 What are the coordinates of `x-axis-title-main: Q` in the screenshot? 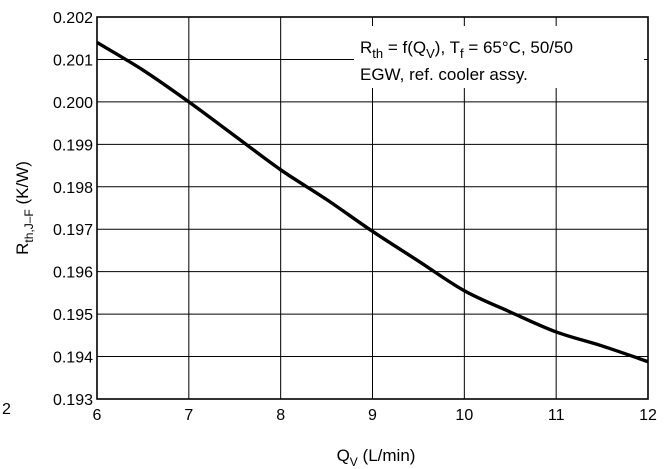 It's located at (343, 455).